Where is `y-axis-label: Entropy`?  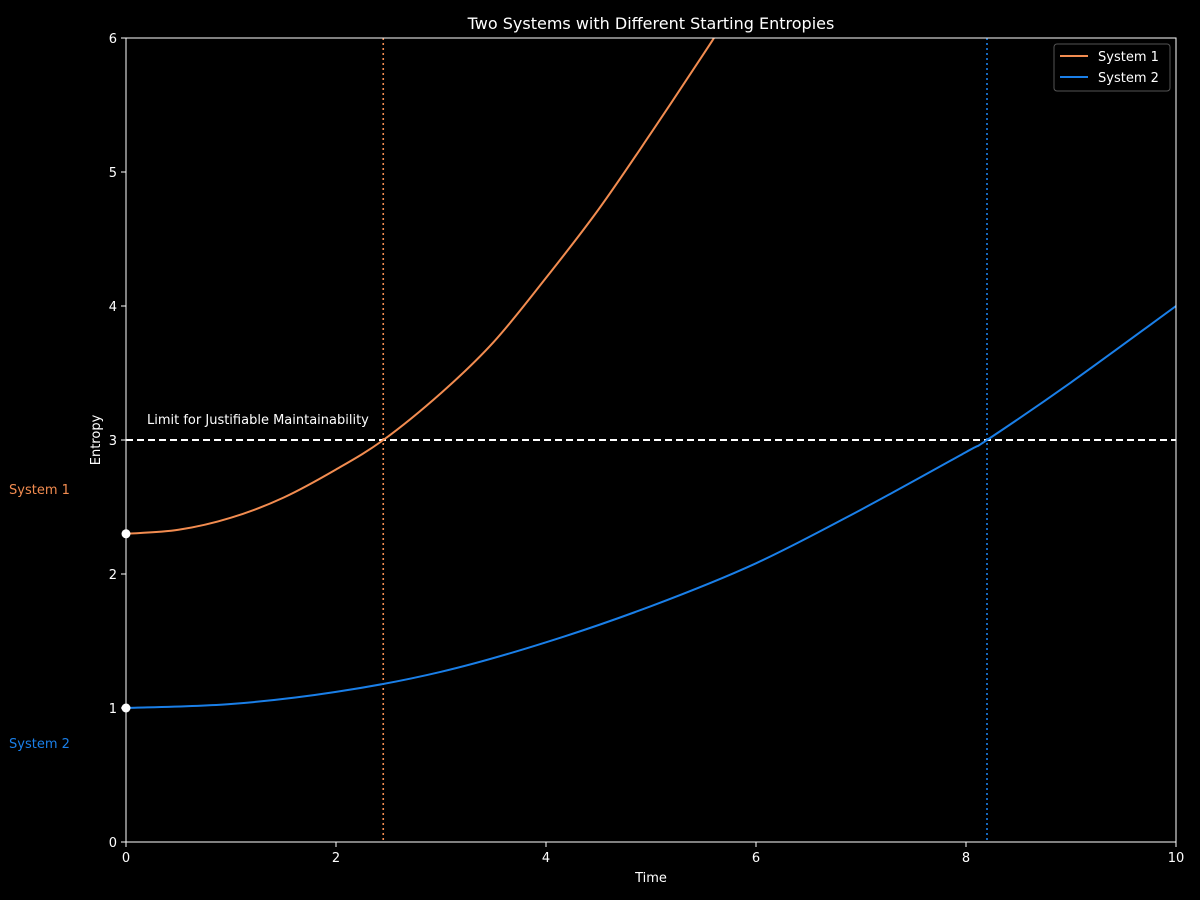 y-axis-label: Entropy is located at coordinates (96, 439).